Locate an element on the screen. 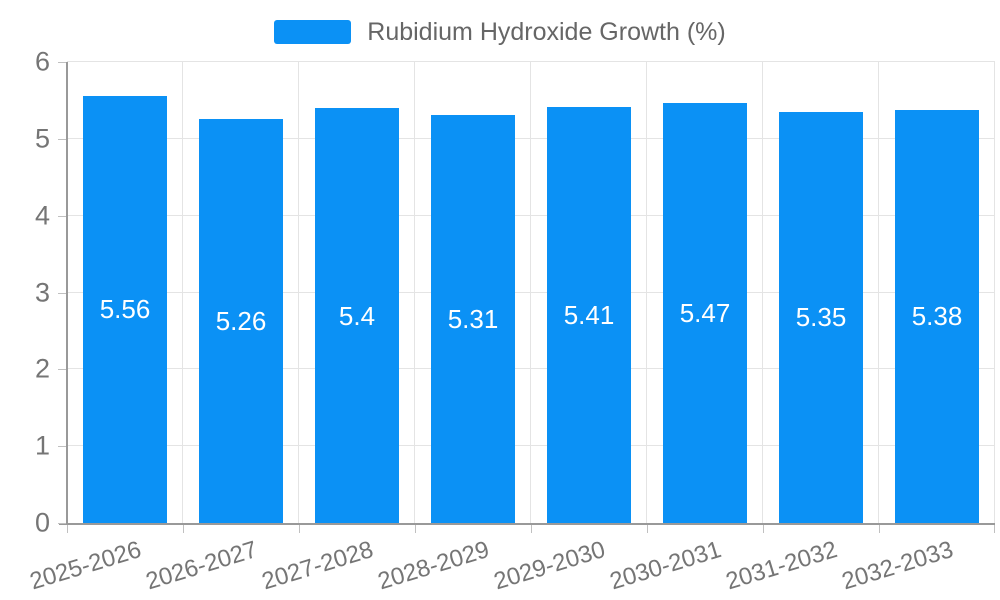 The image size is (1000, 600). bar: 5.38 is located at coordinates (937, 316).